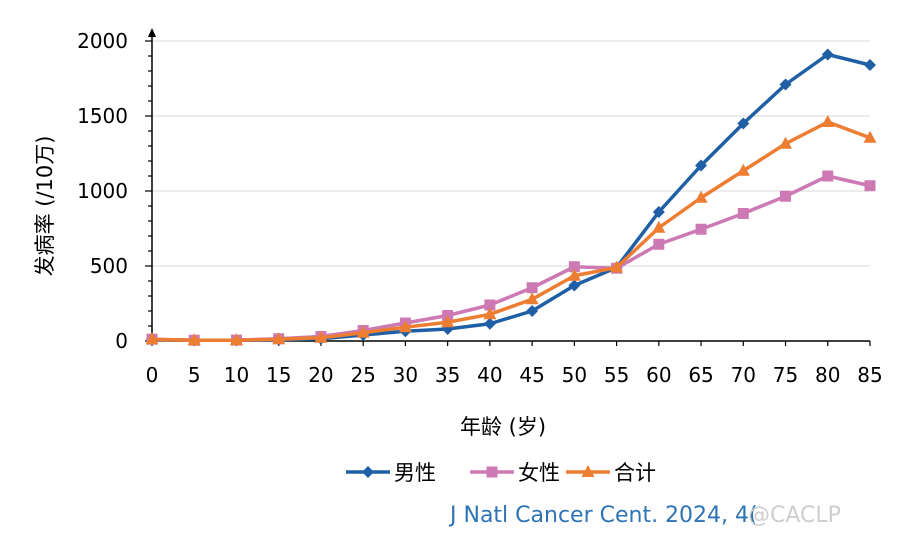 This screenshot has width=906, height=549. I want to click on x-tick-label-1: 5, so click(194, 375).